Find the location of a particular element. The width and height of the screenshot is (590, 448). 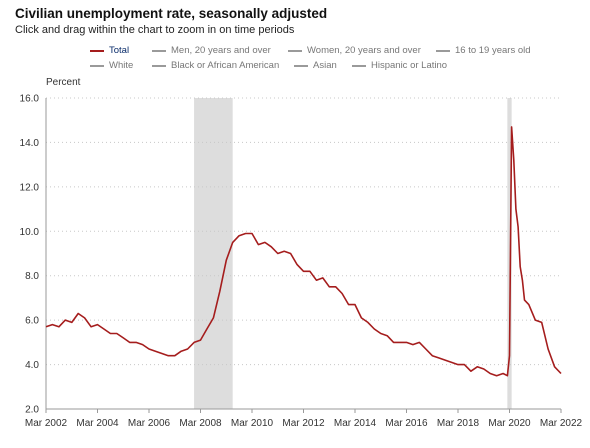

x-tick-label: Mar 2006 is located at coordinates (149, 423).